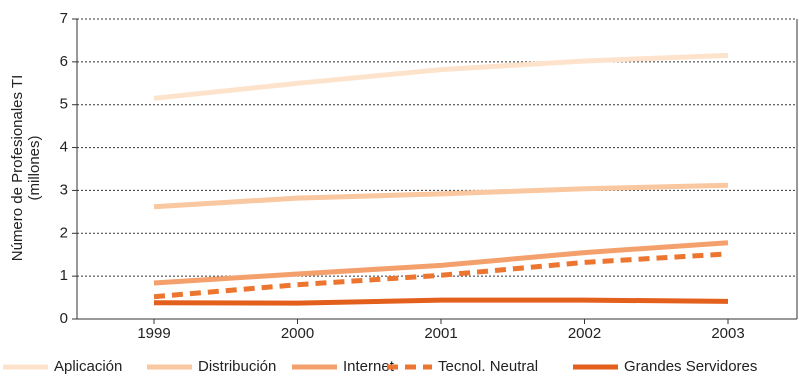  What do you see at coordinates (297, 333) in the screenshot?
I see `x-tick-label: 2000` at bounding box center [297, 333].